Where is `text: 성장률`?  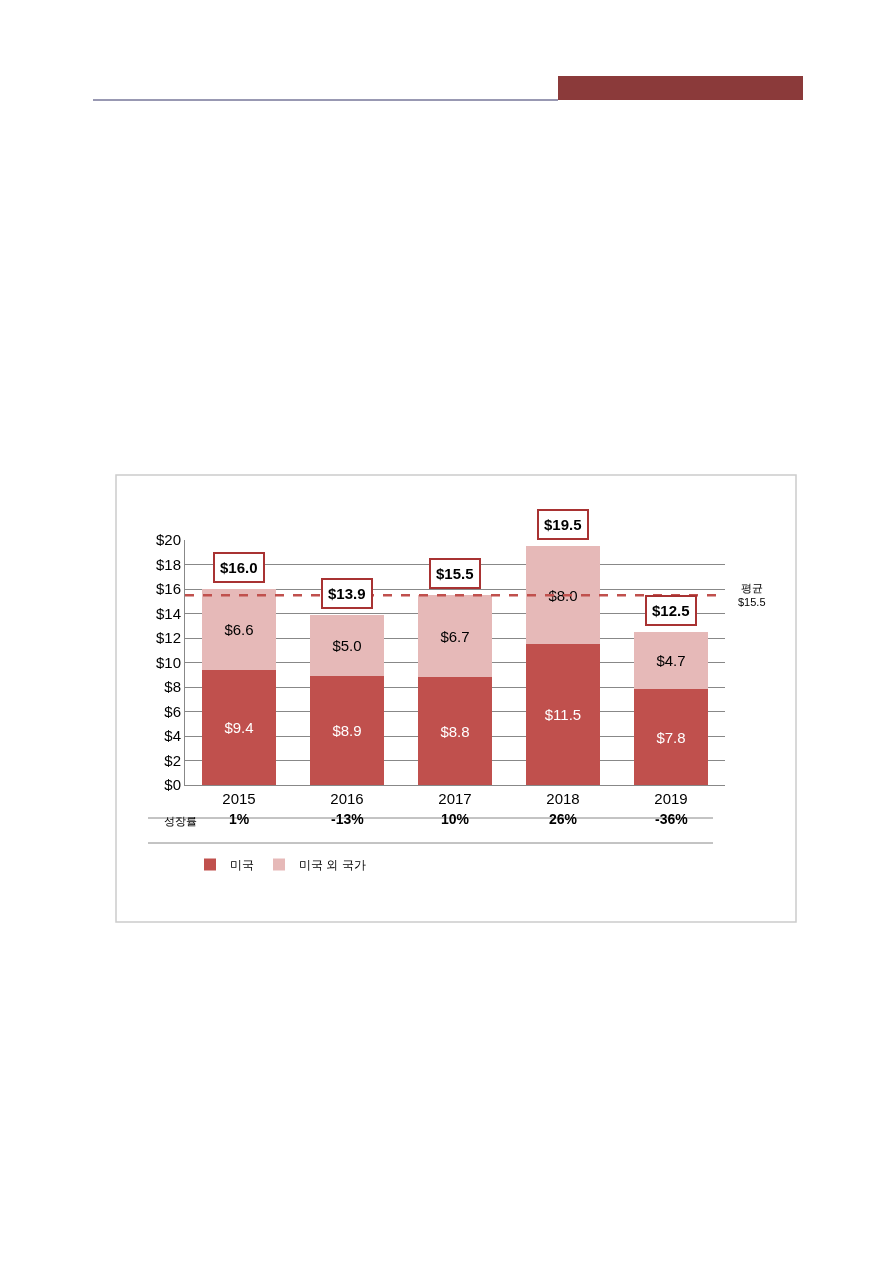
text: 성장률 is located at coordinates (180, 821).